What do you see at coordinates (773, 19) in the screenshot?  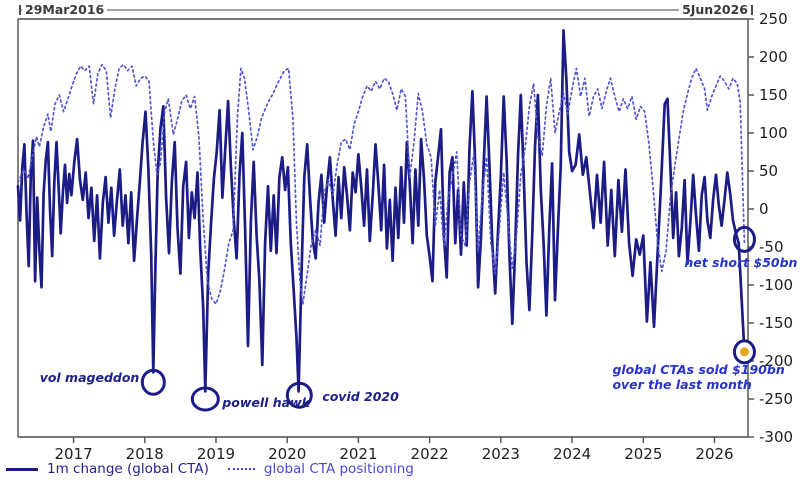 I see `y-tick-label: 250` at bounding box center [773, 19].